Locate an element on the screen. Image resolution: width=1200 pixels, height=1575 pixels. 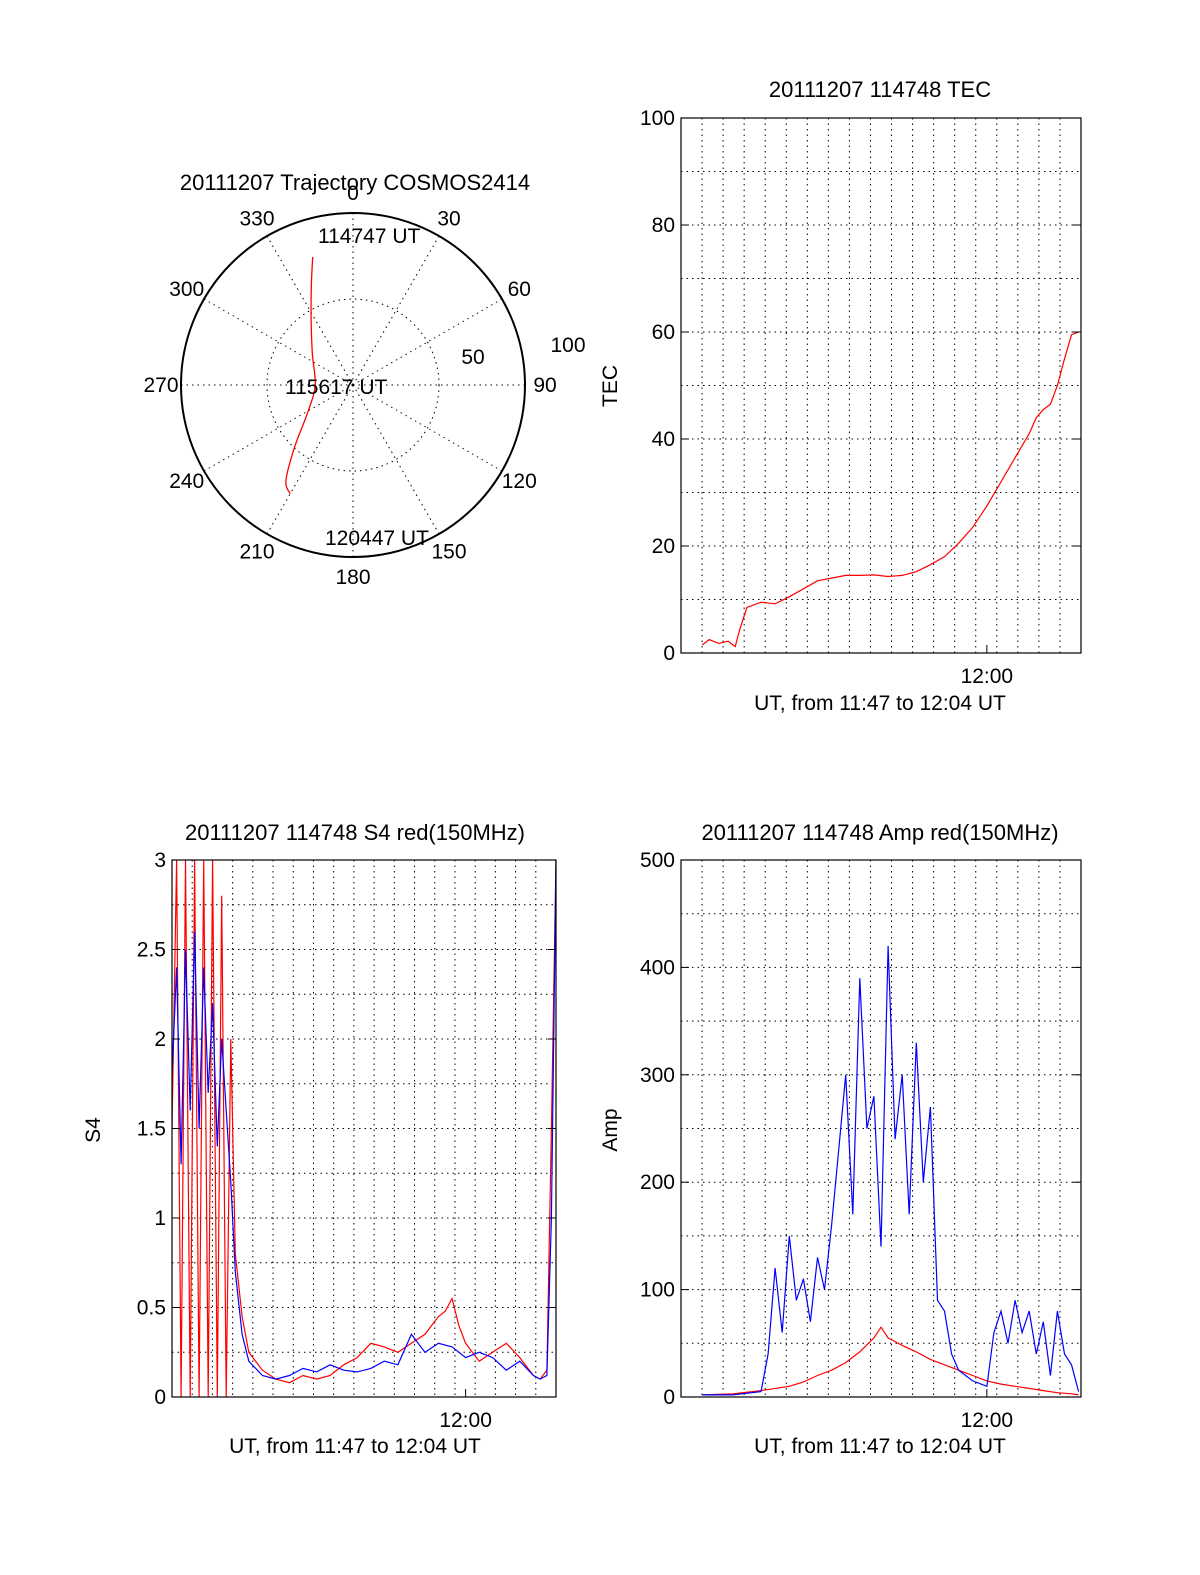
trajectory-start-label: 114747 UT is located at coordinates (369, 236).